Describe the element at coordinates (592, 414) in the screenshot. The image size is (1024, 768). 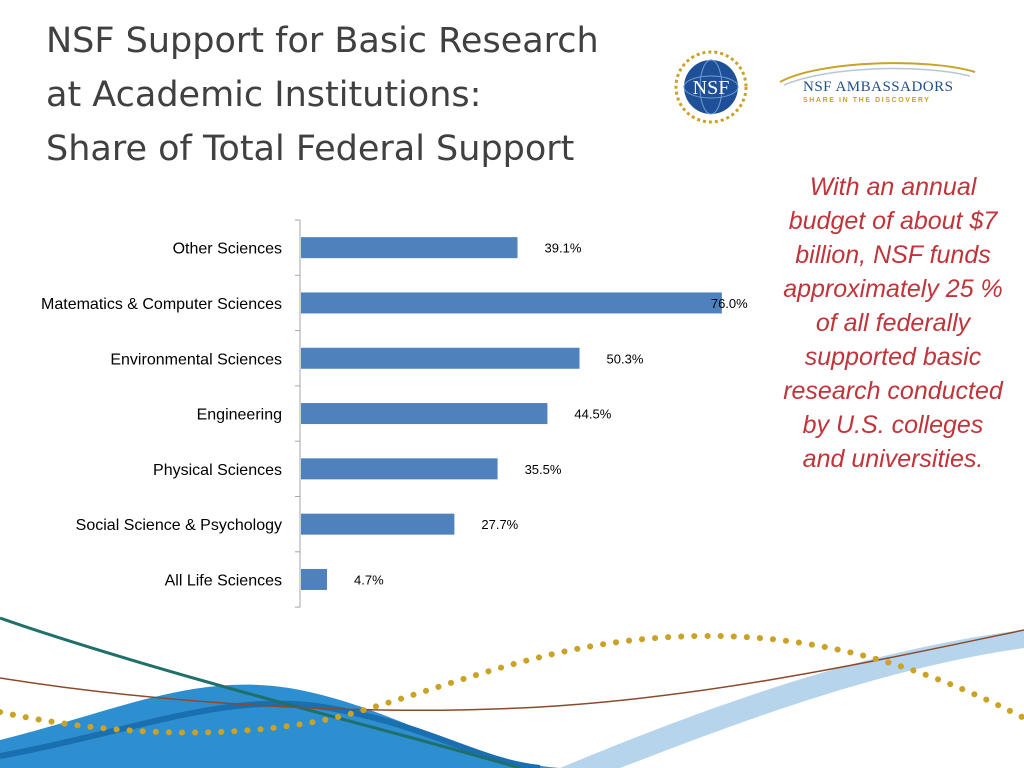
I see `data-label: 44.5%` at that location.